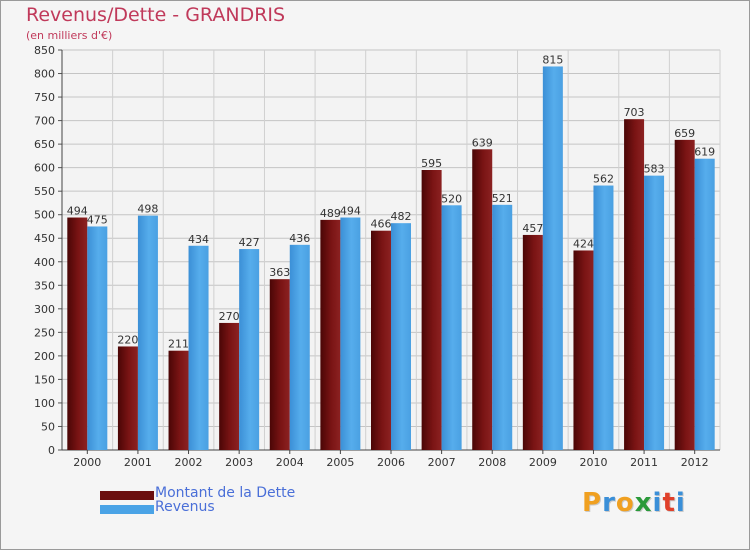  What do you see at coordinates (138, 462) in the screenshot?
I see `x-tick-label: 2001` at bounding box center [138, 462].